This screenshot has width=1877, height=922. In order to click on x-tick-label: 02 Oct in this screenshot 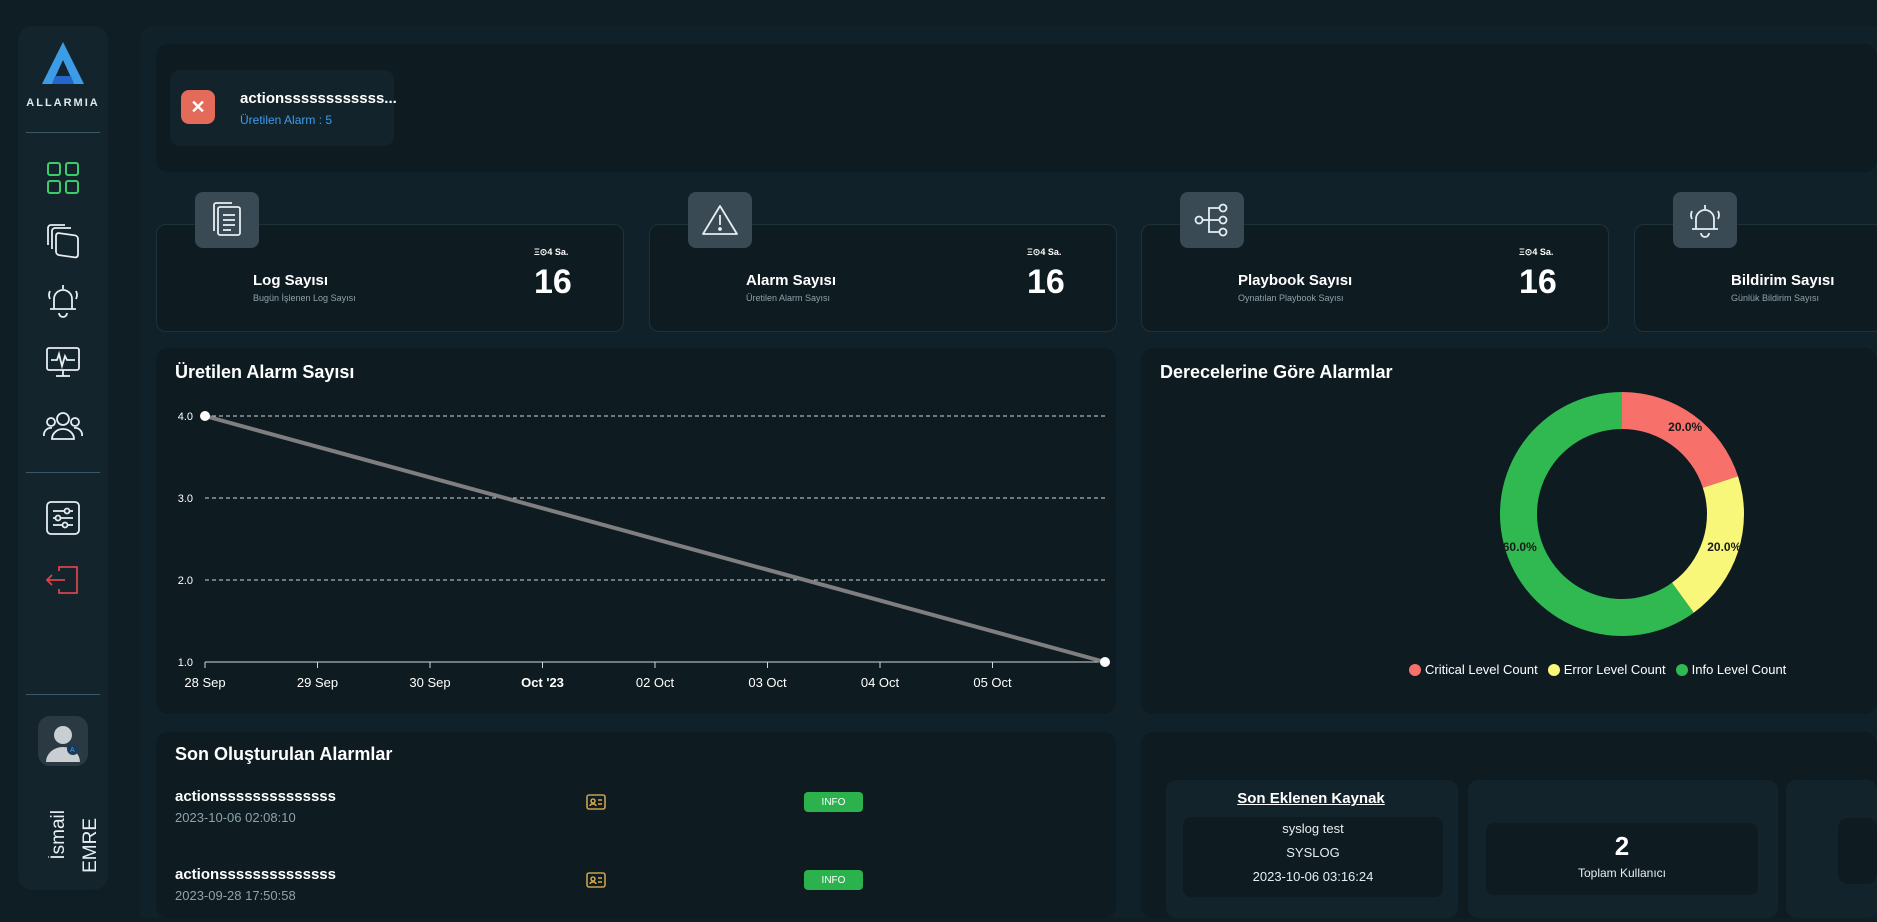, I will do `click(655, 682)`.